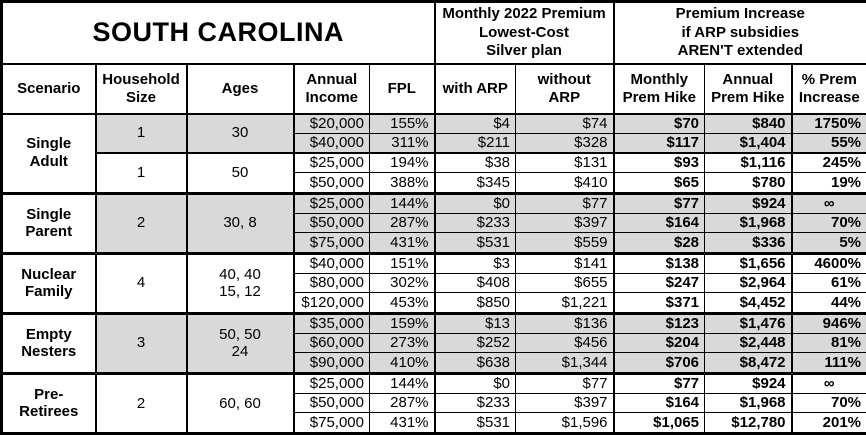 This screenshot has height=435, width=866. What do you see at coordinates (331, 363) in the screenshot?
I see `annual-income-cell: $90,000` at bounding box center [331, 363].